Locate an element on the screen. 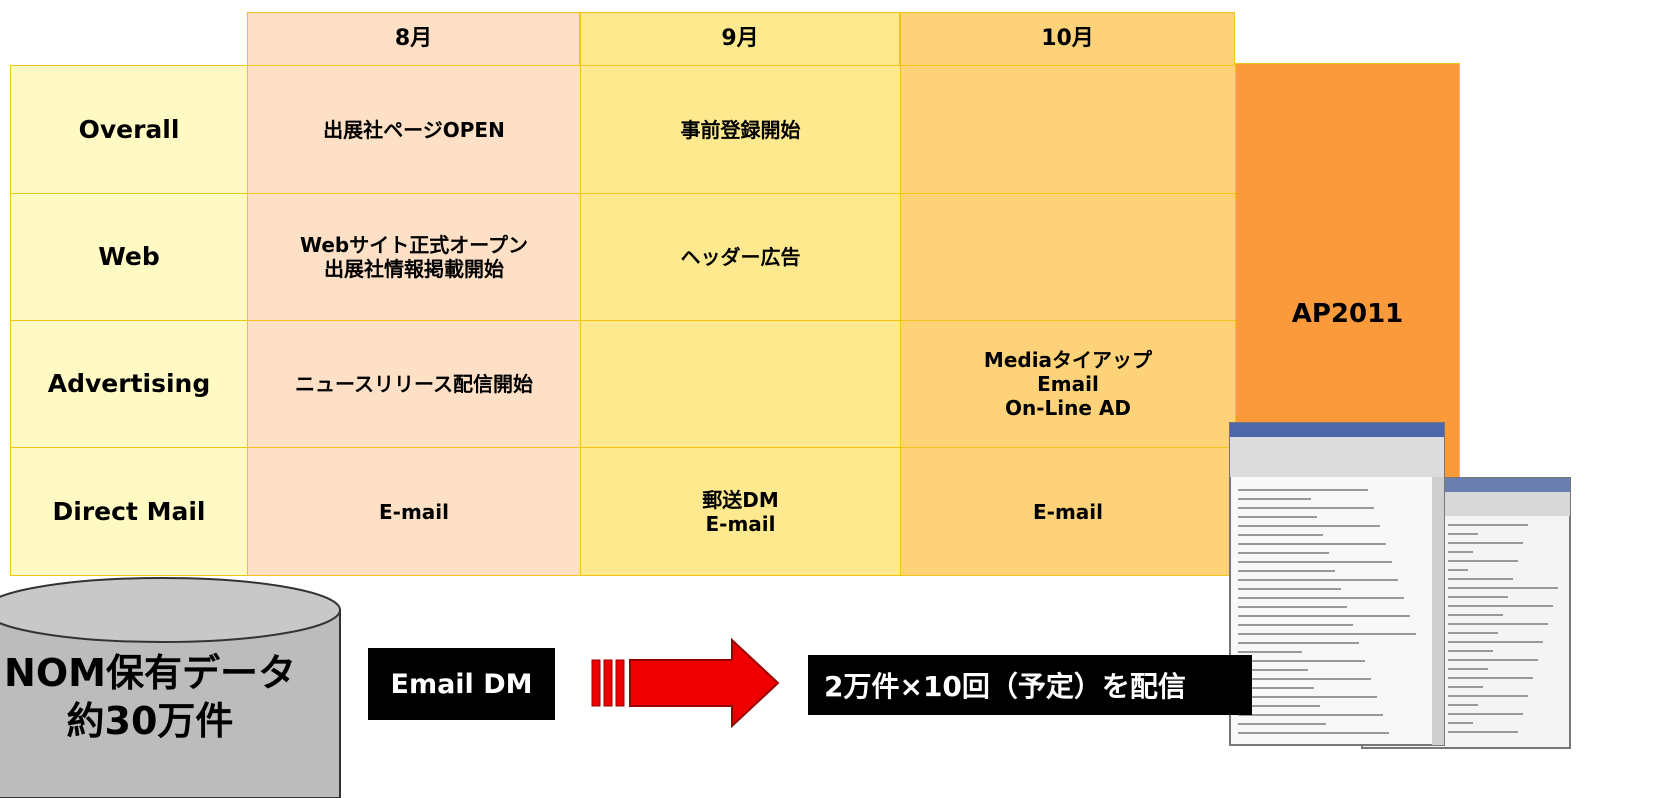 The width and height of the screenshot is (1674, 798). row-header: Advertising is located at coordinates (129, 384).